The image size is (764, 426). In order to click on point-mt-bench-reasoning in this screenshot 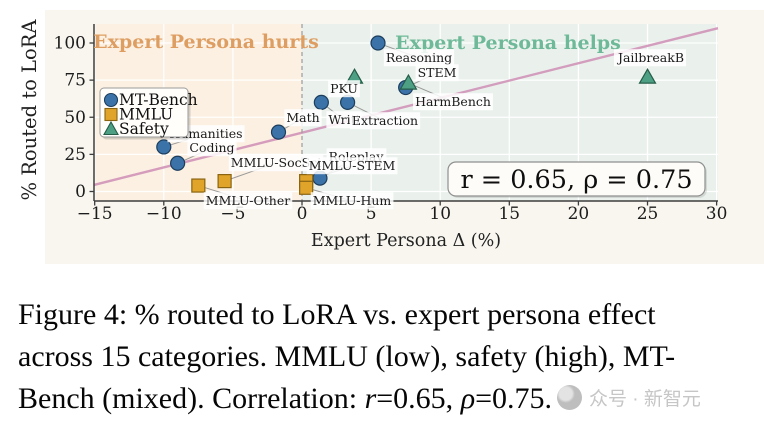, I will do `click(378, 43)`.